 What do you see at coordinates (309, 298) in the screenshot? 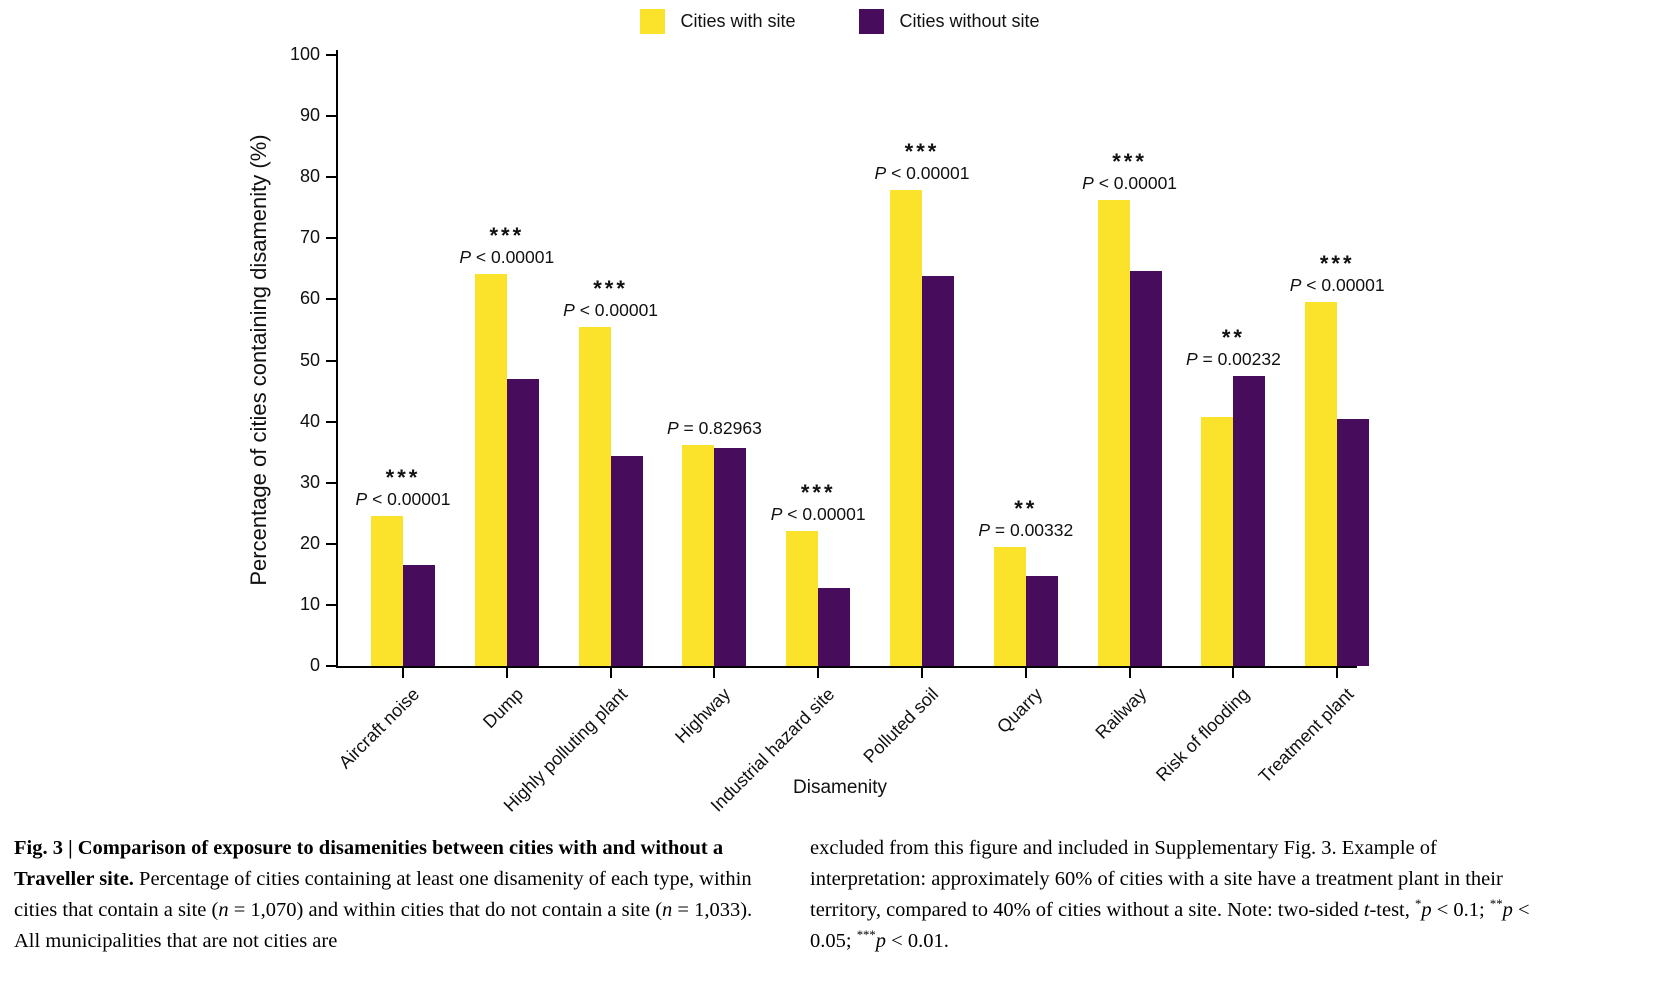
I see `y-tick-label: 60` at bounding box center [309, 298].